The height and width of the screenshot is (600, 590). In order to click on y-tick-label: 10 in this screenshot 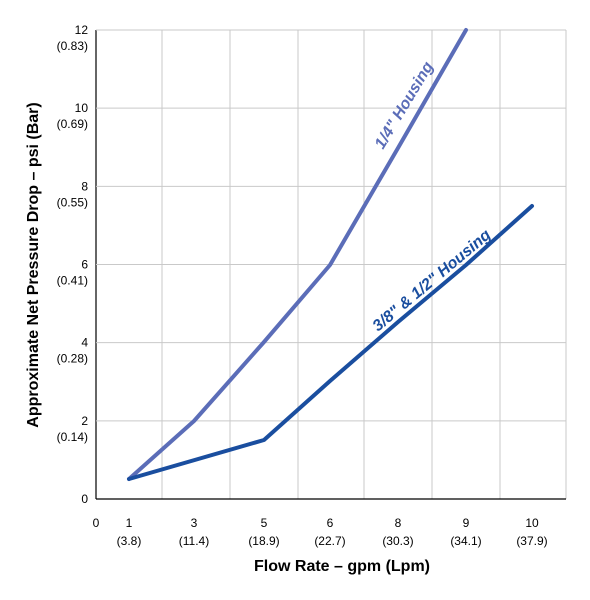, I will do `click(82, 108)`.